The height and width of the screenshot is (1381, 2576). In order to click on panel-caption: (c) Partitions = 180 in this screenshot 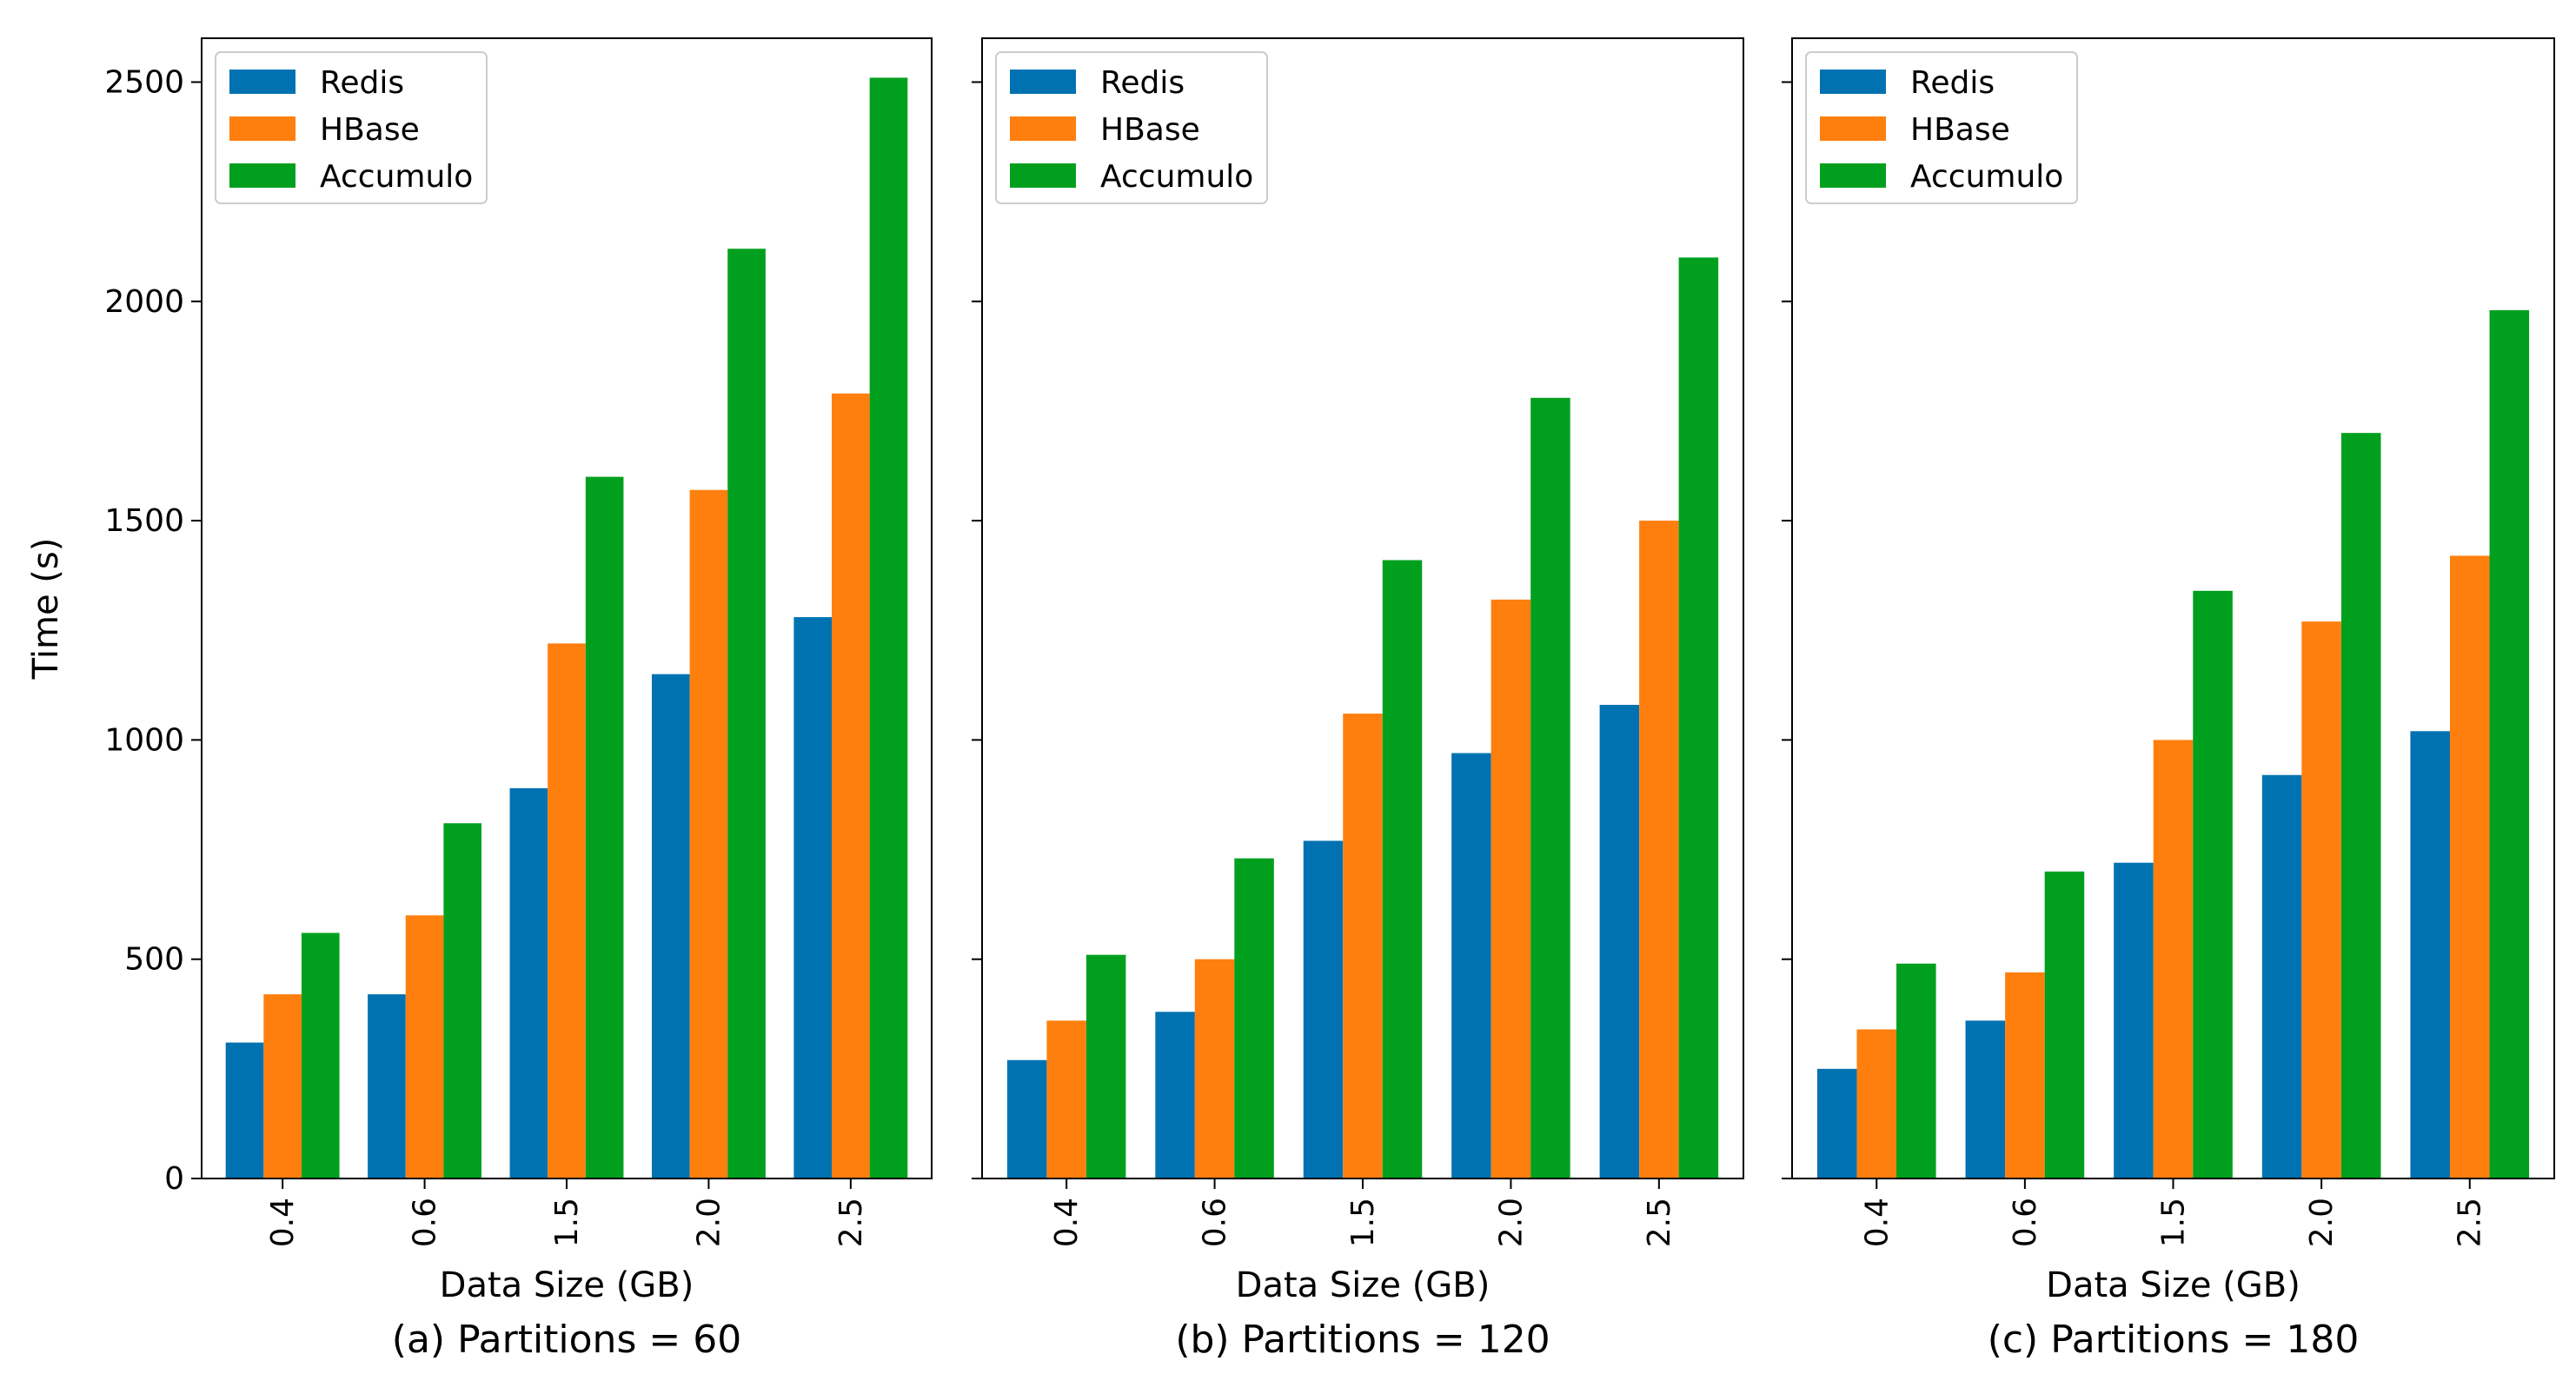, I will do `click(2174, 1340)`.